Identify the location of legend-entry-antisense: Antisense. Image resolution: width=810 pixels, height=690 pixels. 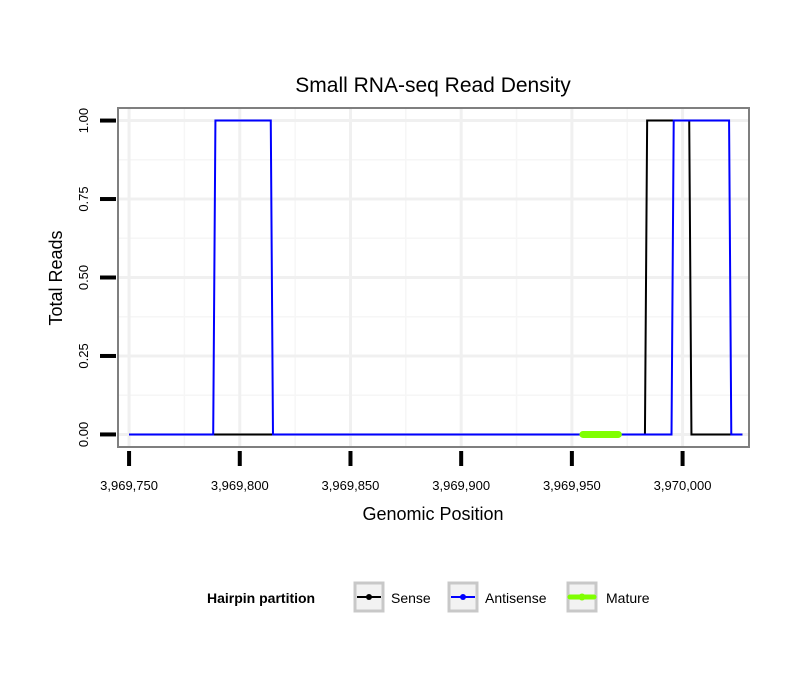
(497, 597).